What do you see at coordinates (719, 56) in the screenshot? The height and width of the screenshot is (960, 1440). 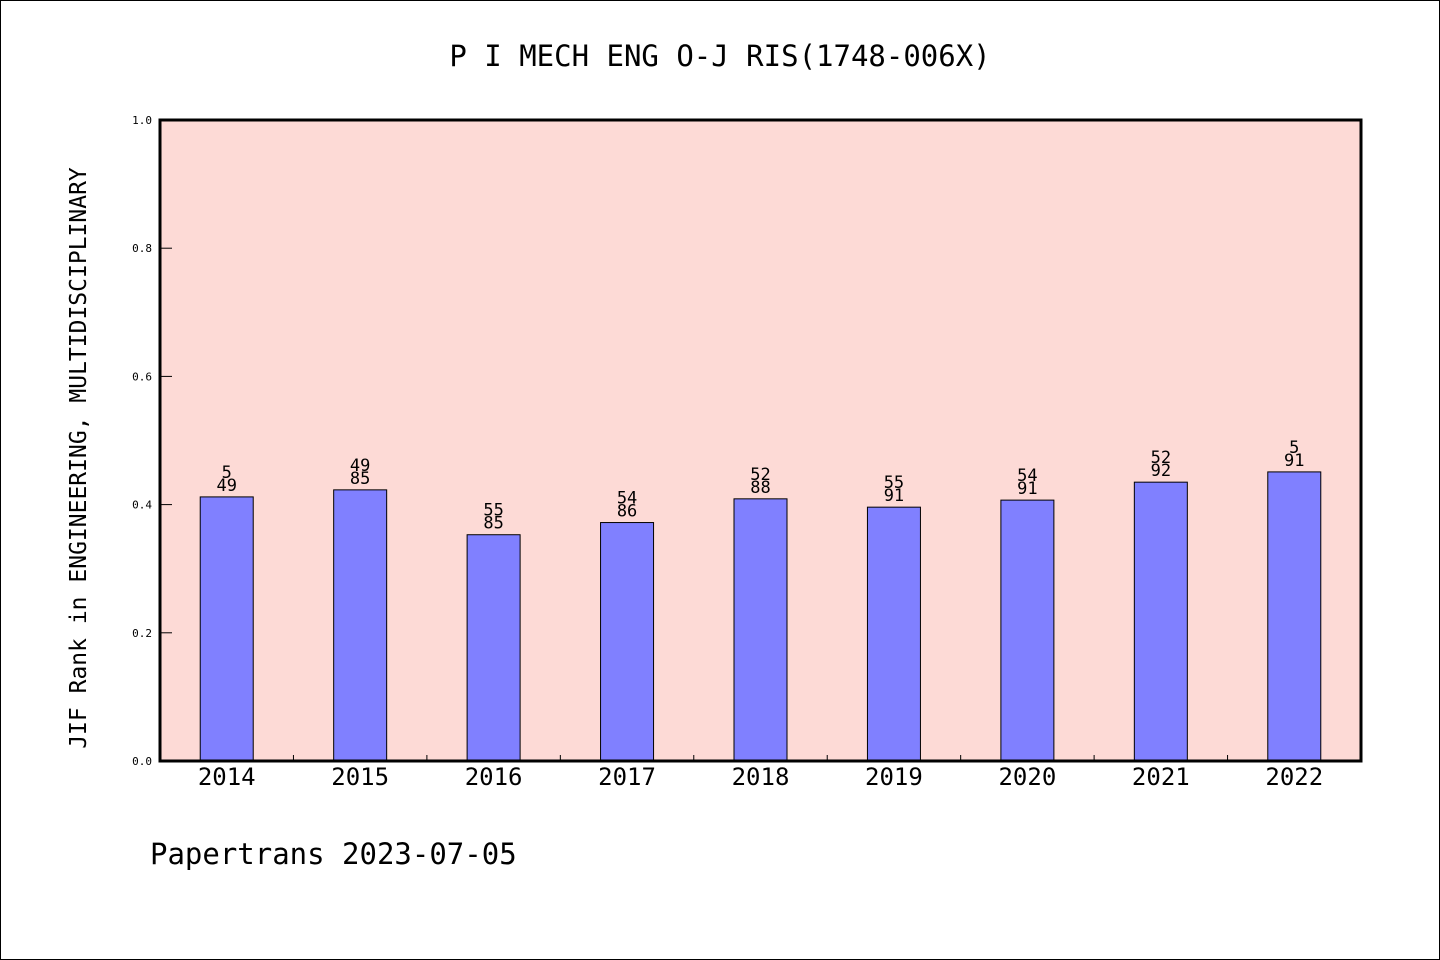 I see `chart-title: P I MECH ENG O-J RIS(1748-006X)` at bounding box center [719, 56].